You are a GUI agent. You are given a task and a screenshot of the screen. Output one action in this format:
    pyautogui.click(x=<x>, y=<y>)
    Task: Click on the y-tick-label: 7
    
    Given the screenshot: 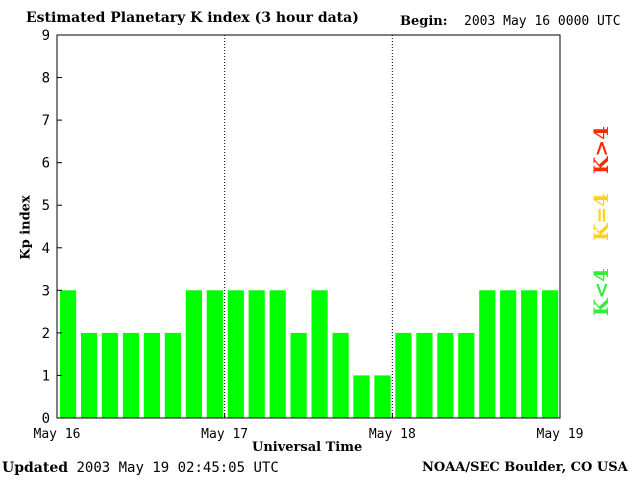 What is the action you would take?
    pyautogui.click(x=46, y=121)
    